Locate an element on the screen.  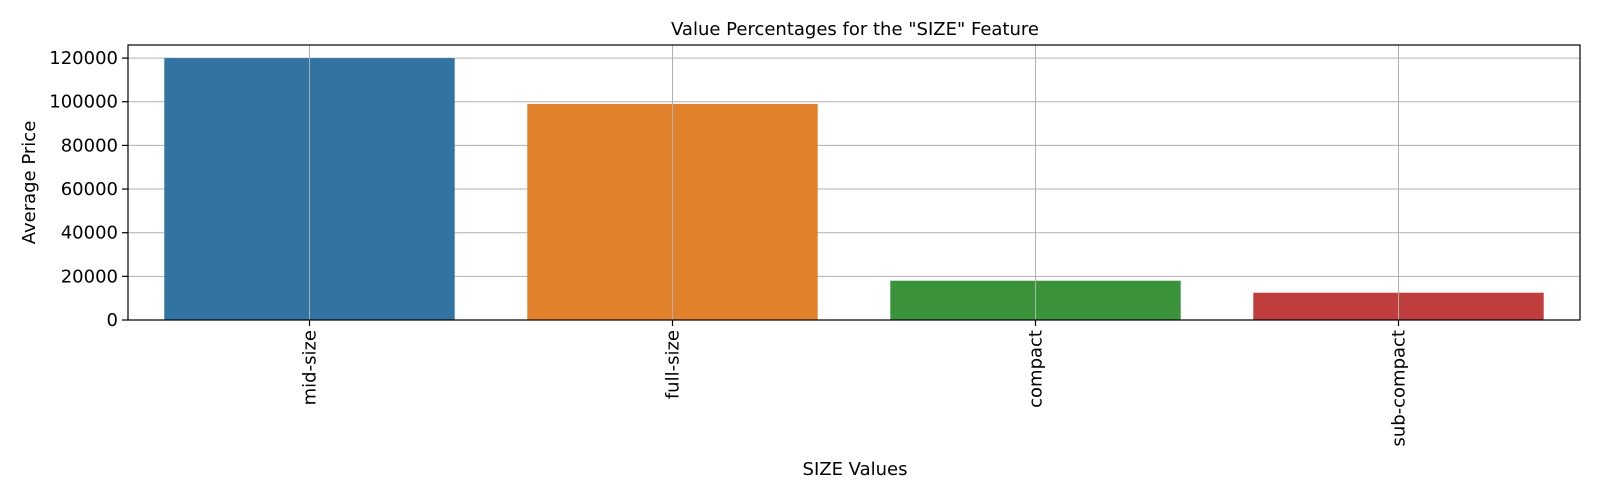
y-ticks: 0 20000 40000 60000 80000 100000 120000 is located at coordinates (88, 189).